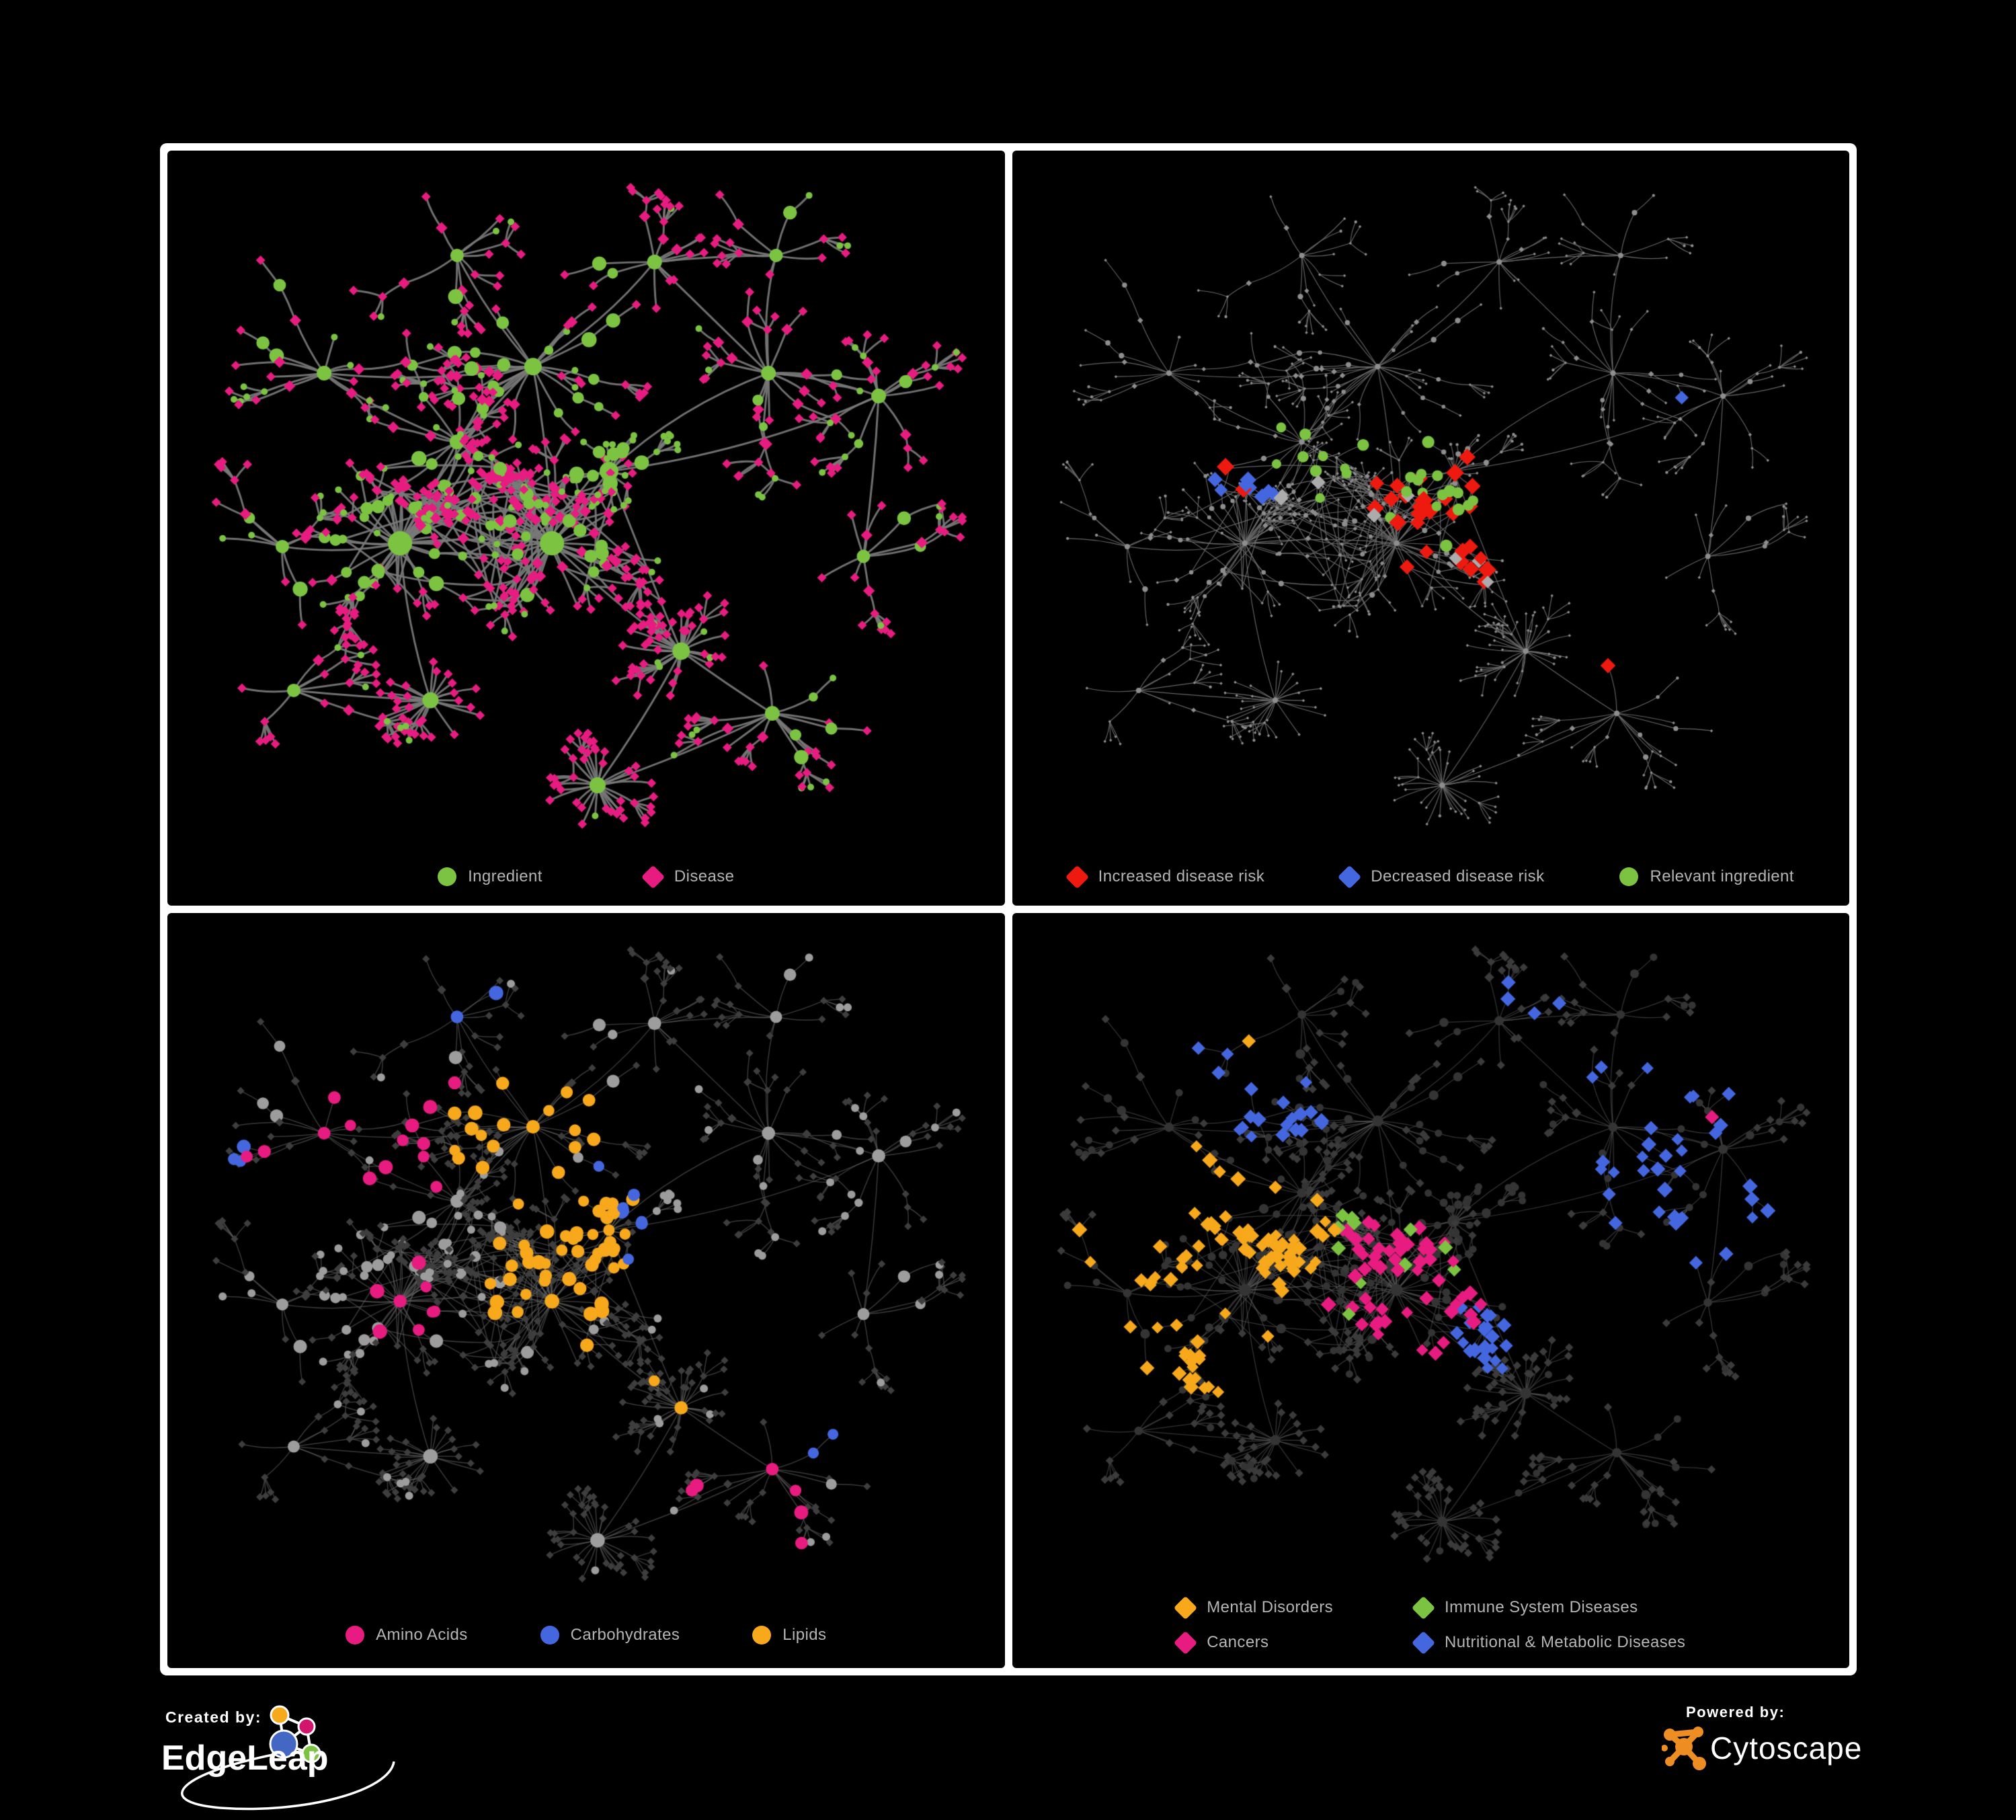 The width and height of the screenshot is (2016, 1820). Describe the element at coordinates (1786, 1748) in the screenshot. I see `cytoscape-wordmark: Cytoscape` at that location.